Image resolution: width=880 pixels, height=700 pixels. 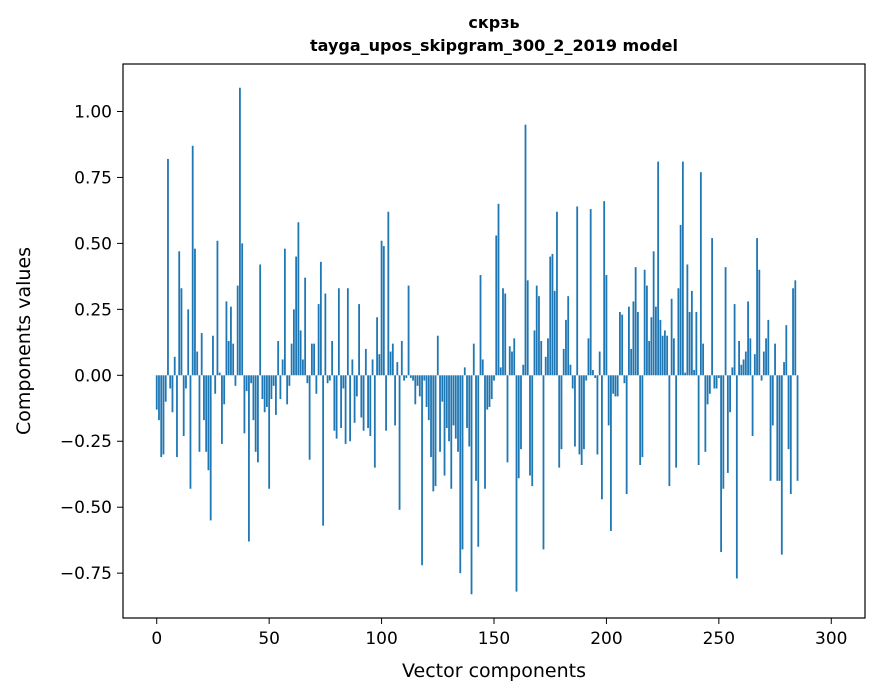 I want to click on x-tick-label: 150, so click(x=494, y=639).